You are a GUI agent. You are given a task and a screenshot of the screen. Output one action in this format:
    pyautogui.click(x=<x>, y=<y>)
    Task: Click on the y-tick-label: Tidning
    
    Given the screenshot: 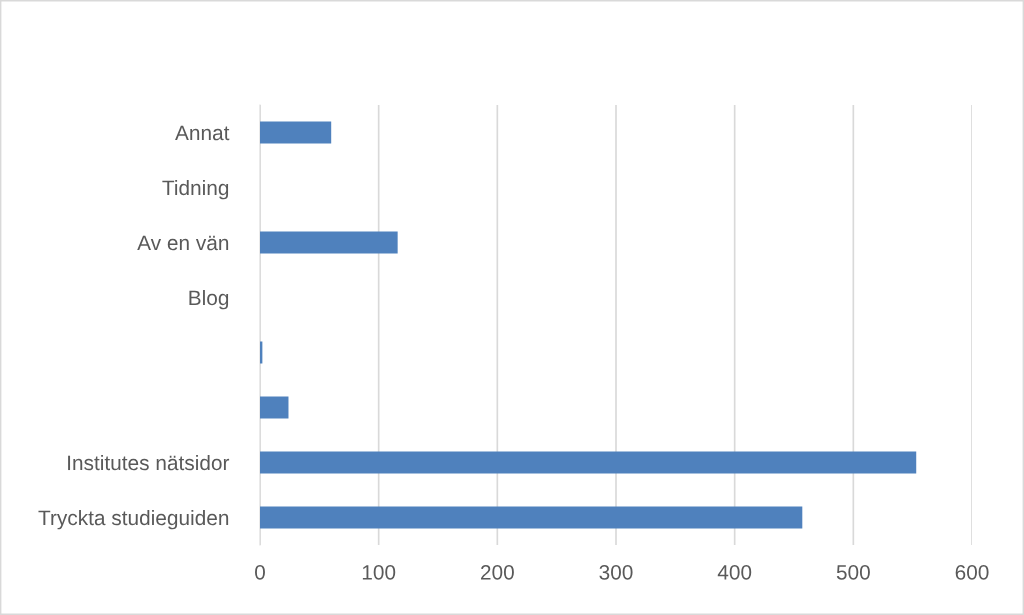 What is the action you would take?
    pyautogui.click(x=195, y=189)
    